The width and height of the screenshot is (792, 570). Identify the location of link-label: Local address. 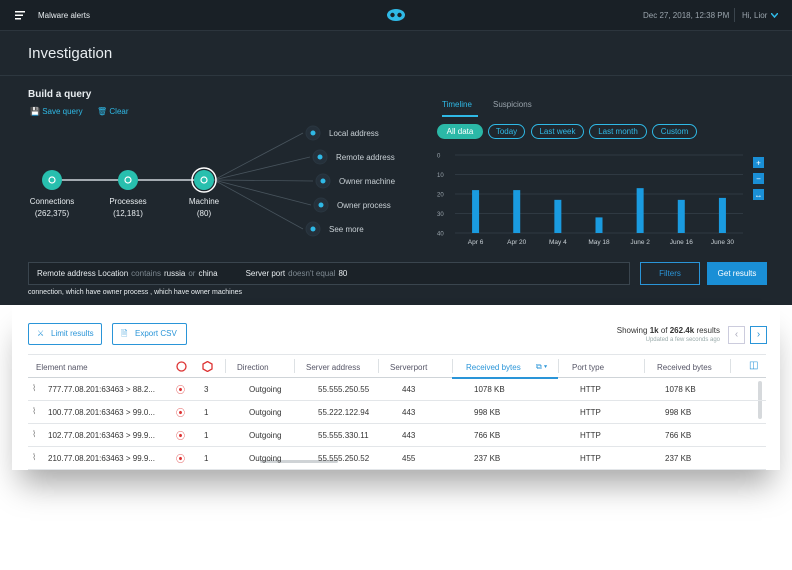
(354, 133).